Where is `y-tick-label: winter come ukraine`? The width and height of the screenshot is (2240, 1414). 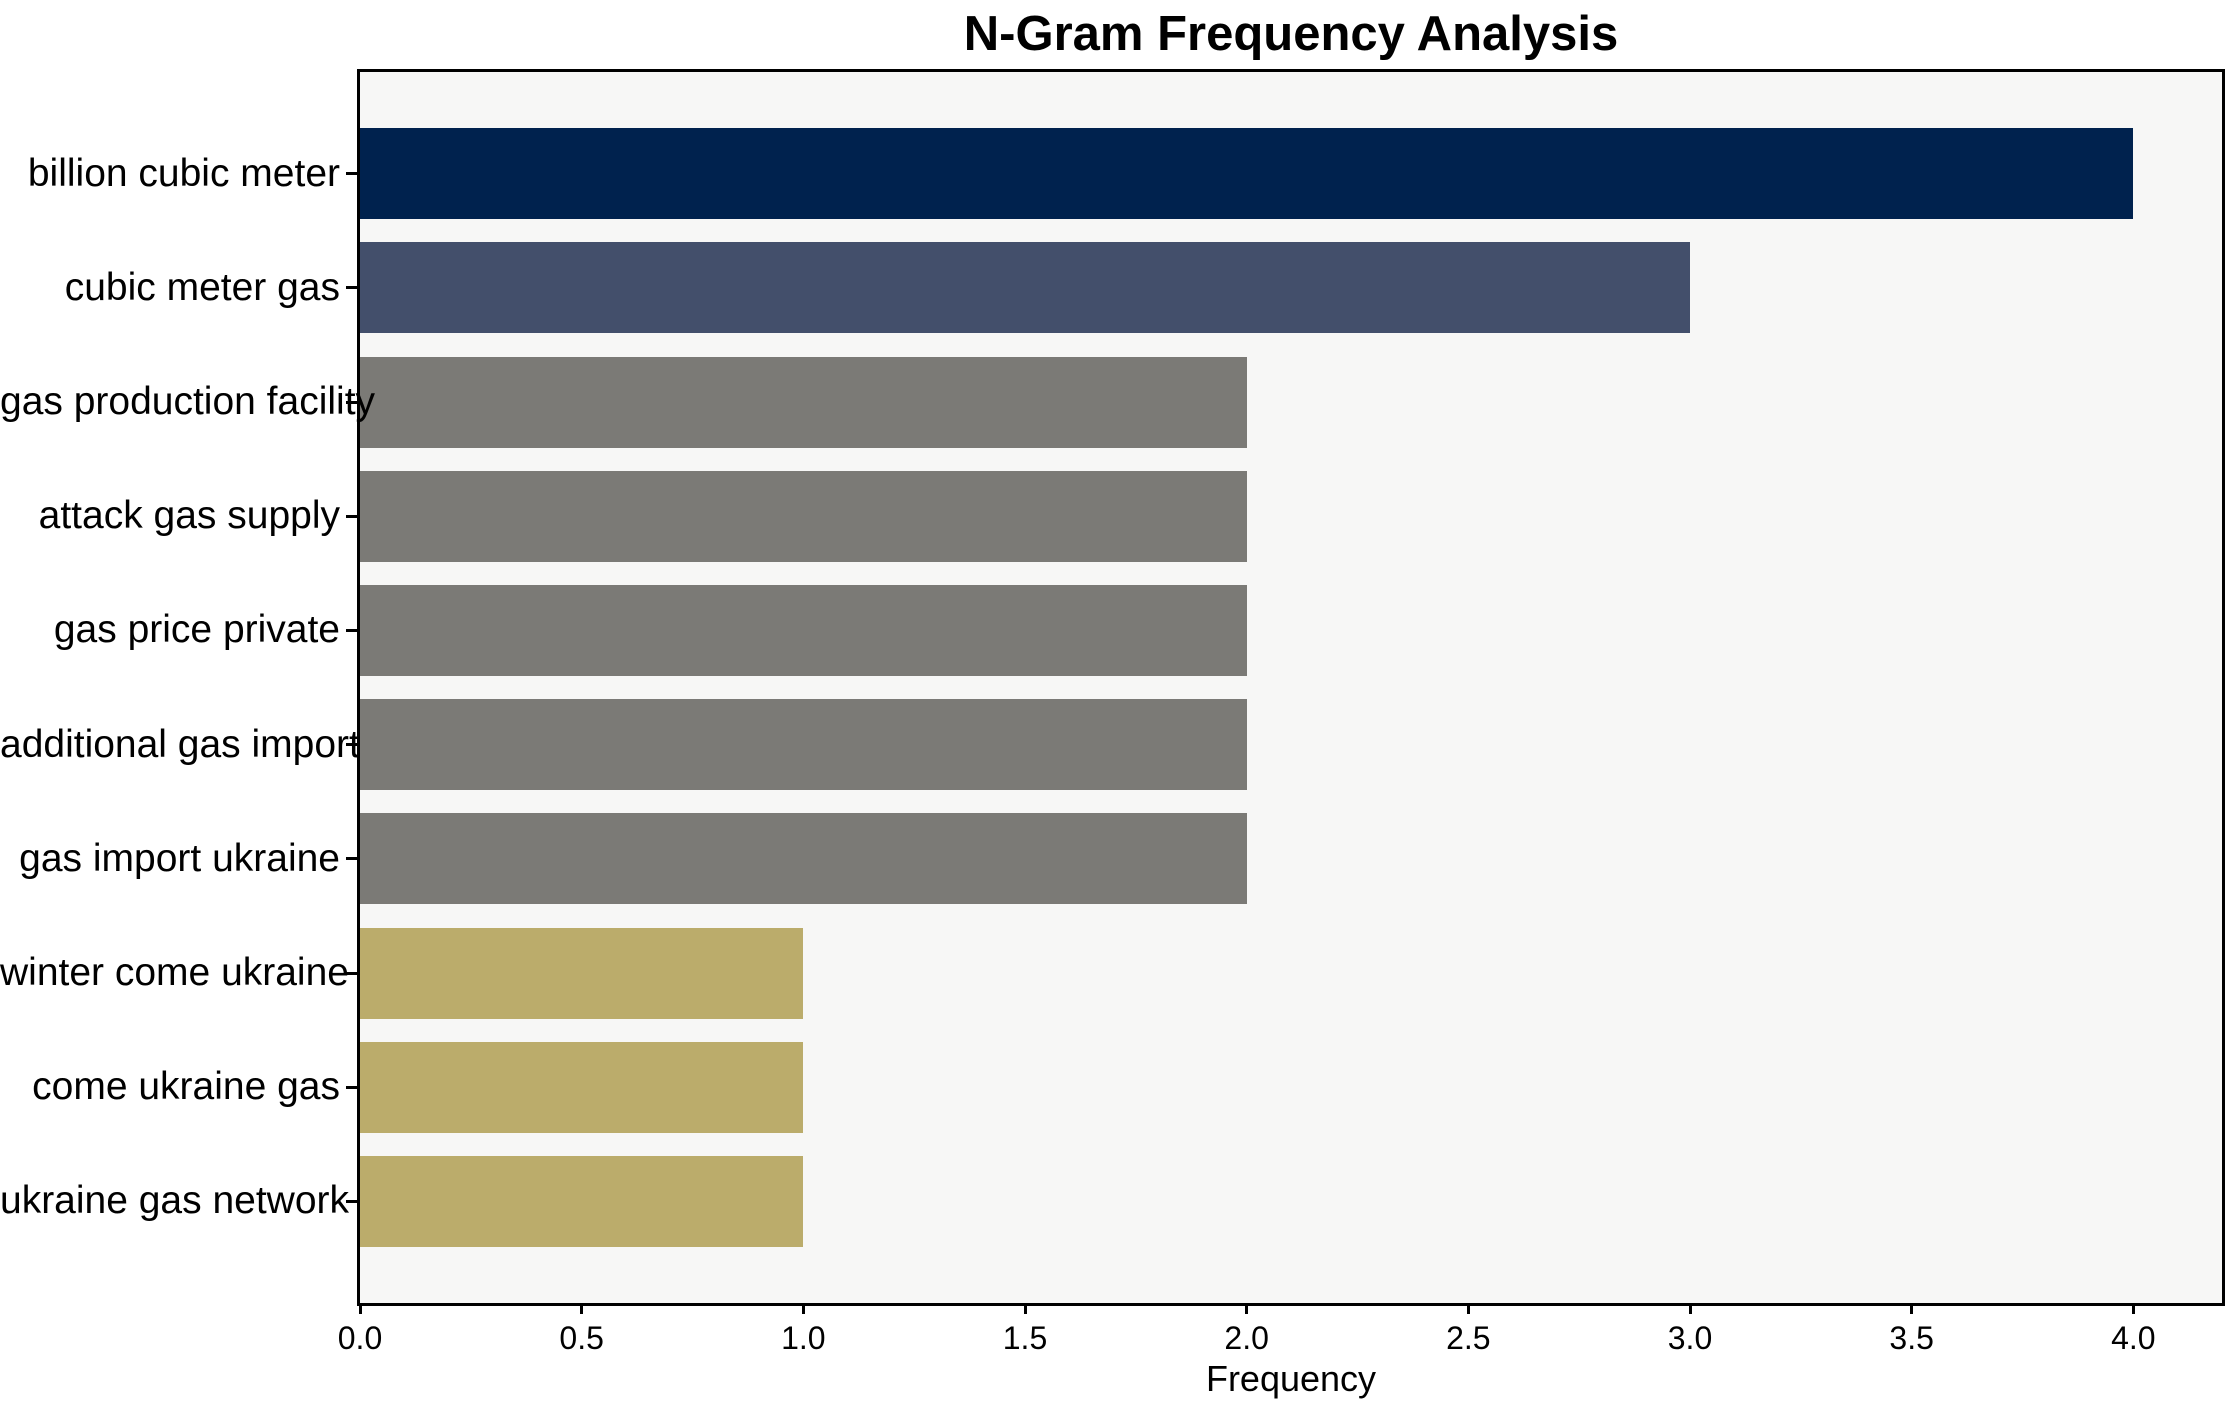 y-tick-label: winter come ukraine is located at coordinates (174, 972).